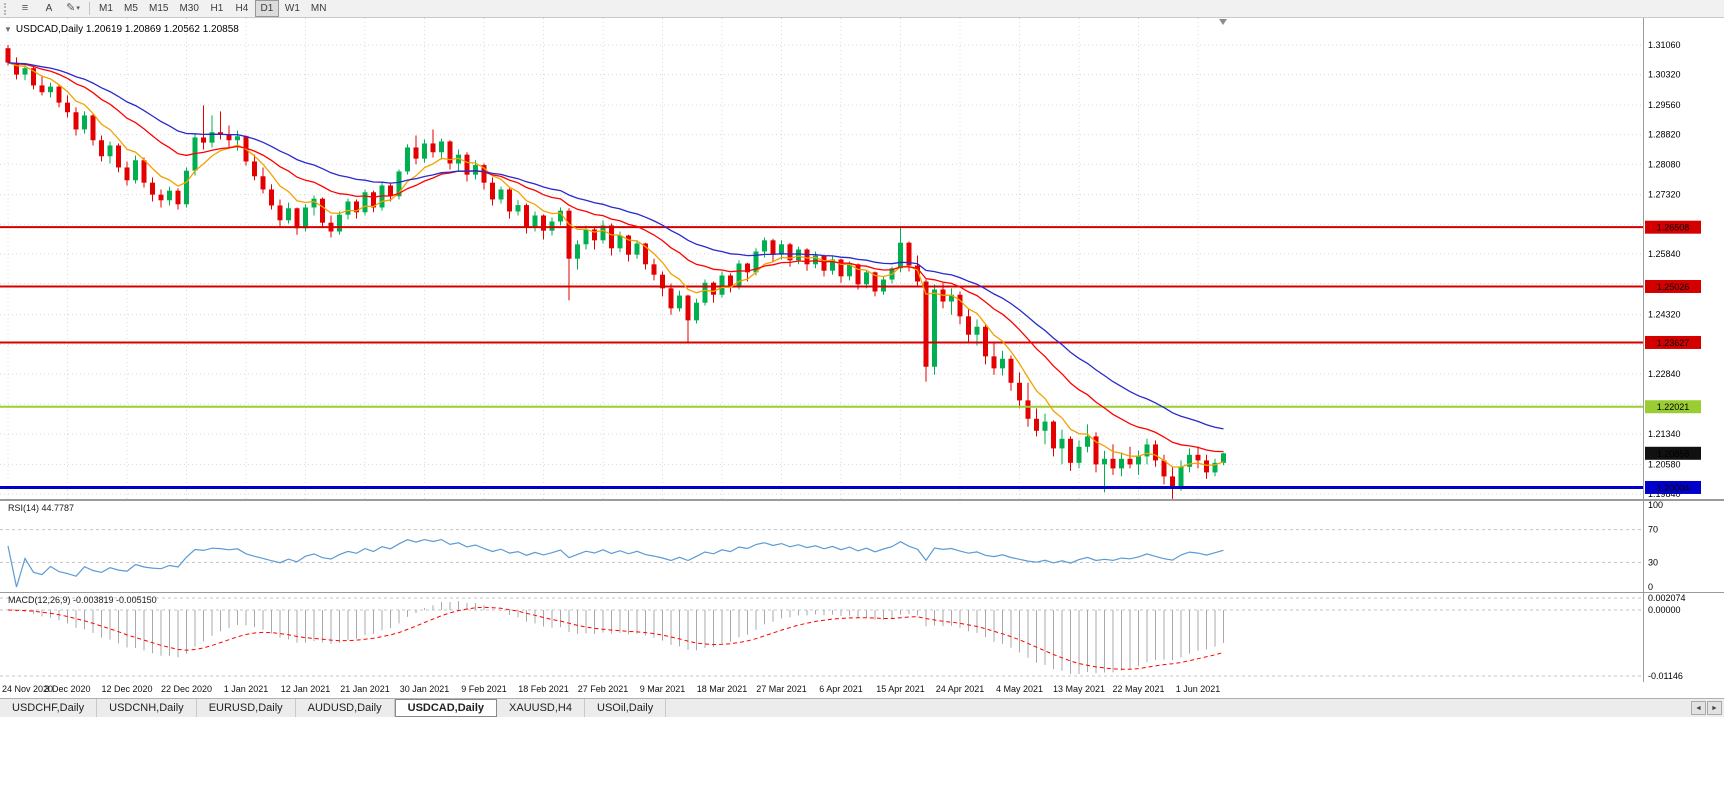 This screenshot has height=790, width=1724. I want to click on svg-text: 1.29560, so click(1664, 105).